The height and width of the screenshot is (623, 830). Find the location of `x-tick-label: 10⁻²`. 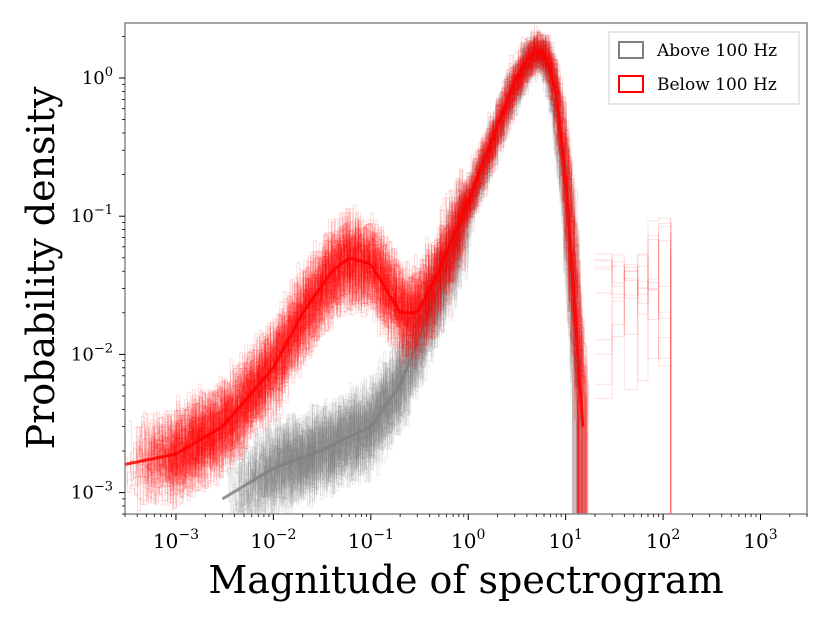

x-tick-label: 10⁻² is located at coordinates (273, 540).